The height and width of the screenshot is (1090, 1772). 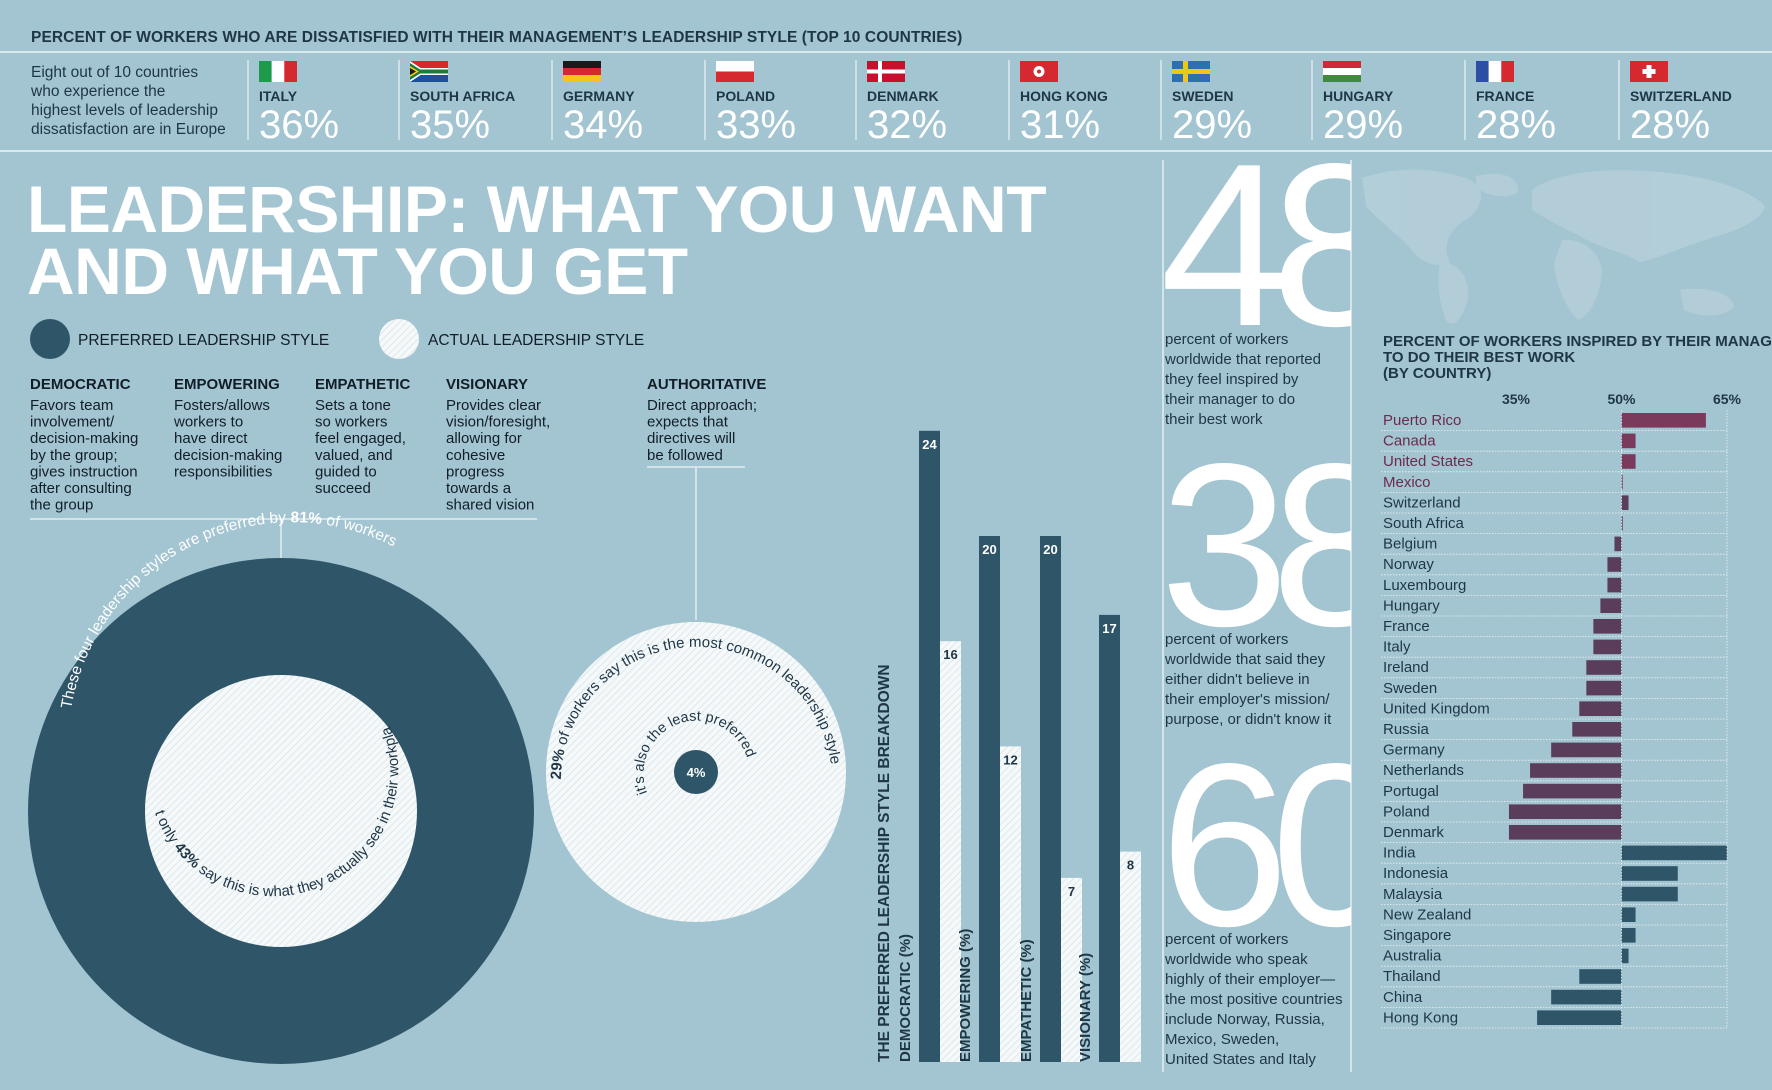 I want to click on country-label: Australia, so click(x=1412, y=956).